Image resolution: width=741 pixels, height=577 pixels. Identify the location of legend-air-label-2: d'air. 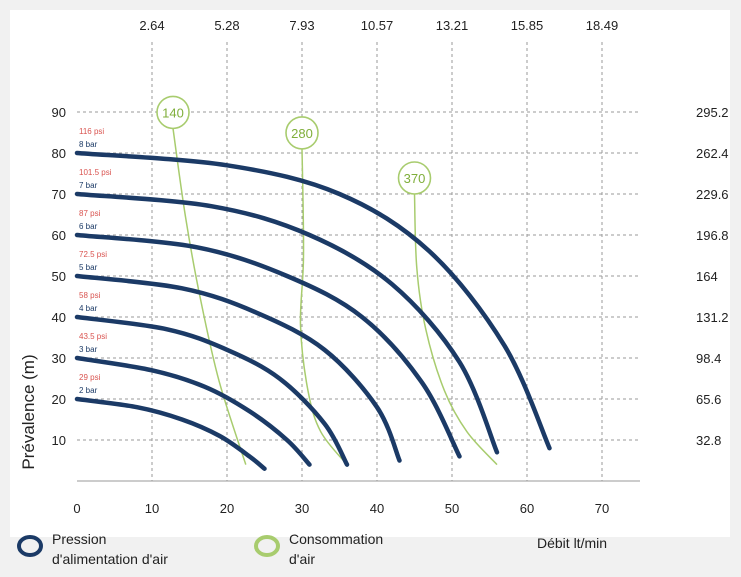
(302, 559).